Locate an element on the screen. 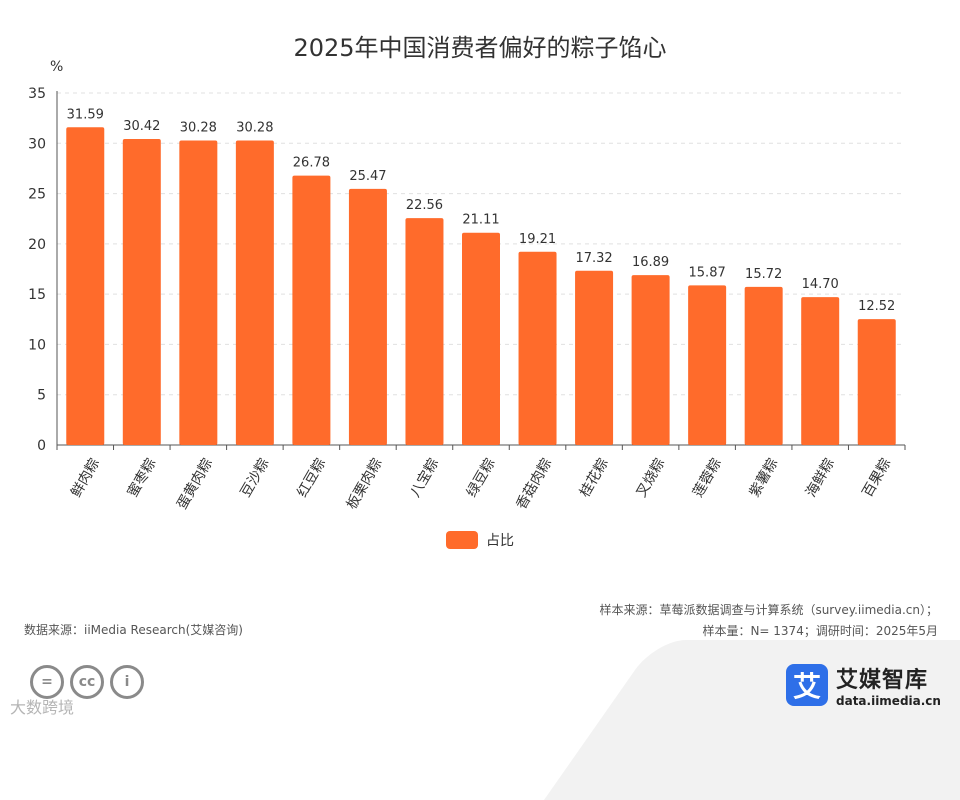  x-category-label: 板栗肉粽 is located at coordinates (365, 484).